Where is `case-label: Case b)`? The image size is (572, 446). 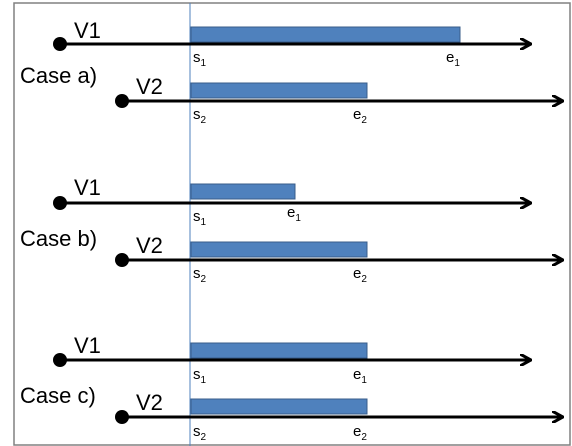 case-label: Case b) is located at coordinates (58, 238).